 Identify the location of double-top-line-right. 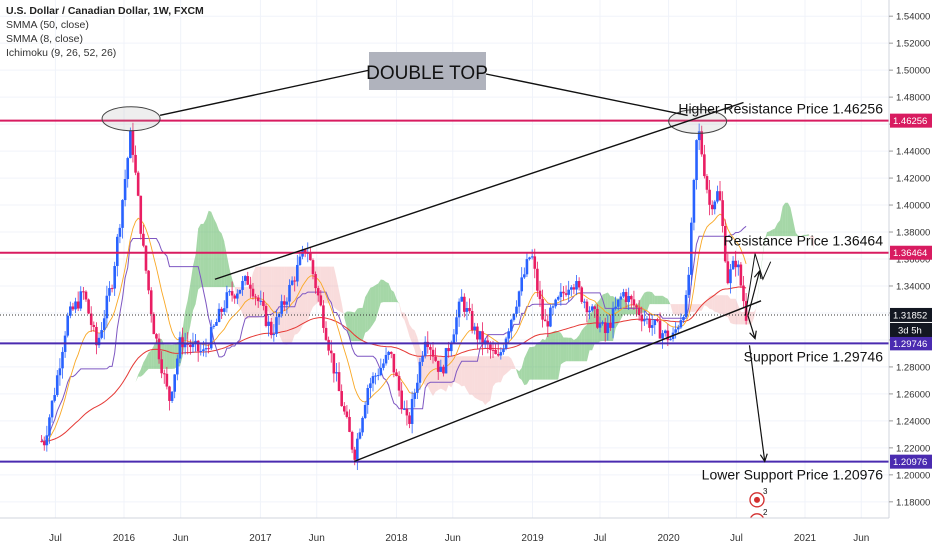
(586, 95).